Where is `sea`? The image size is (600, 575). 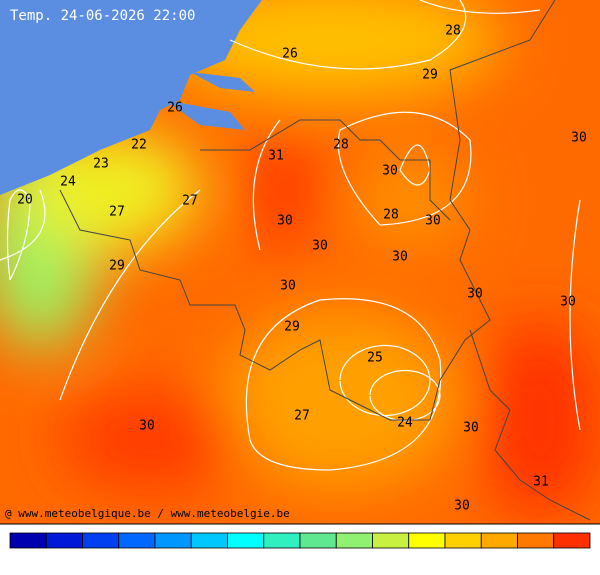 sea is located at coordinates (131, 97).